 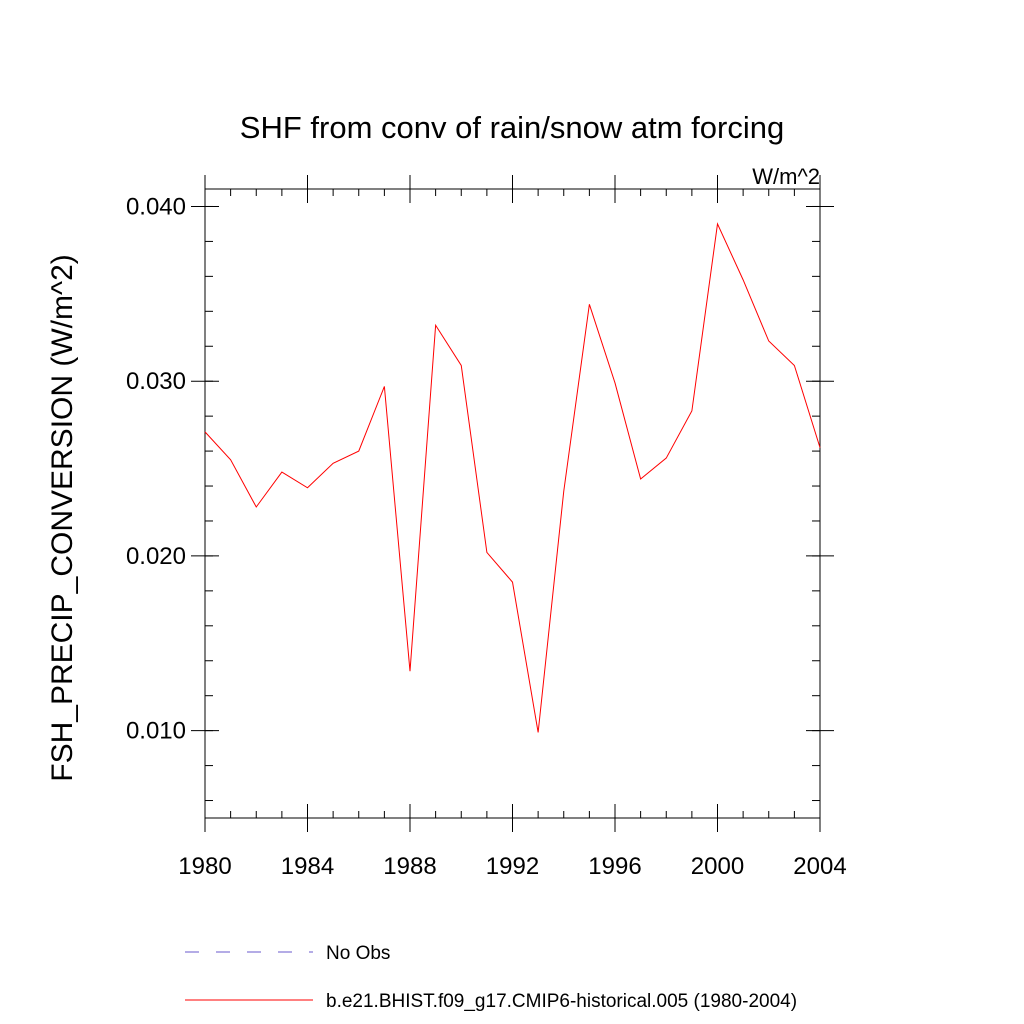 What do you see at coordinates (62, 517) in the screenshot?
I see `y-axis-label: FSH_PRECIP_CONVERSION (W/m^2)` at bounding box center [62, 517].